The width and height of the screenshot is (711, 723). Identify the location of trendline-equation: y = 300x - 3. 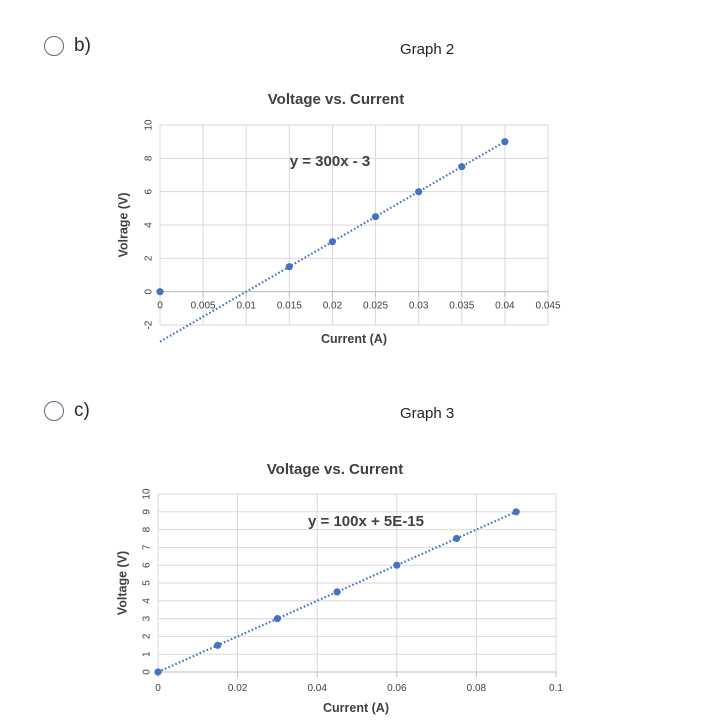
(330, 161).